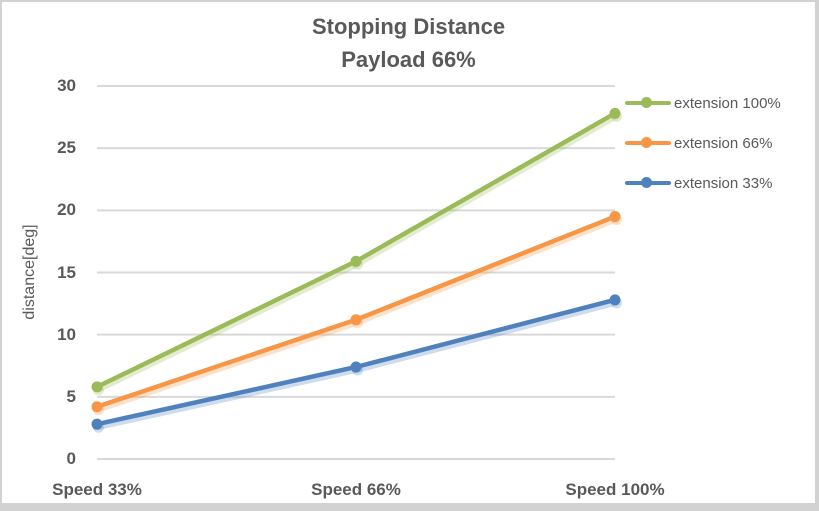  I want to click on y-tick-label: 0, so click(71, 458).